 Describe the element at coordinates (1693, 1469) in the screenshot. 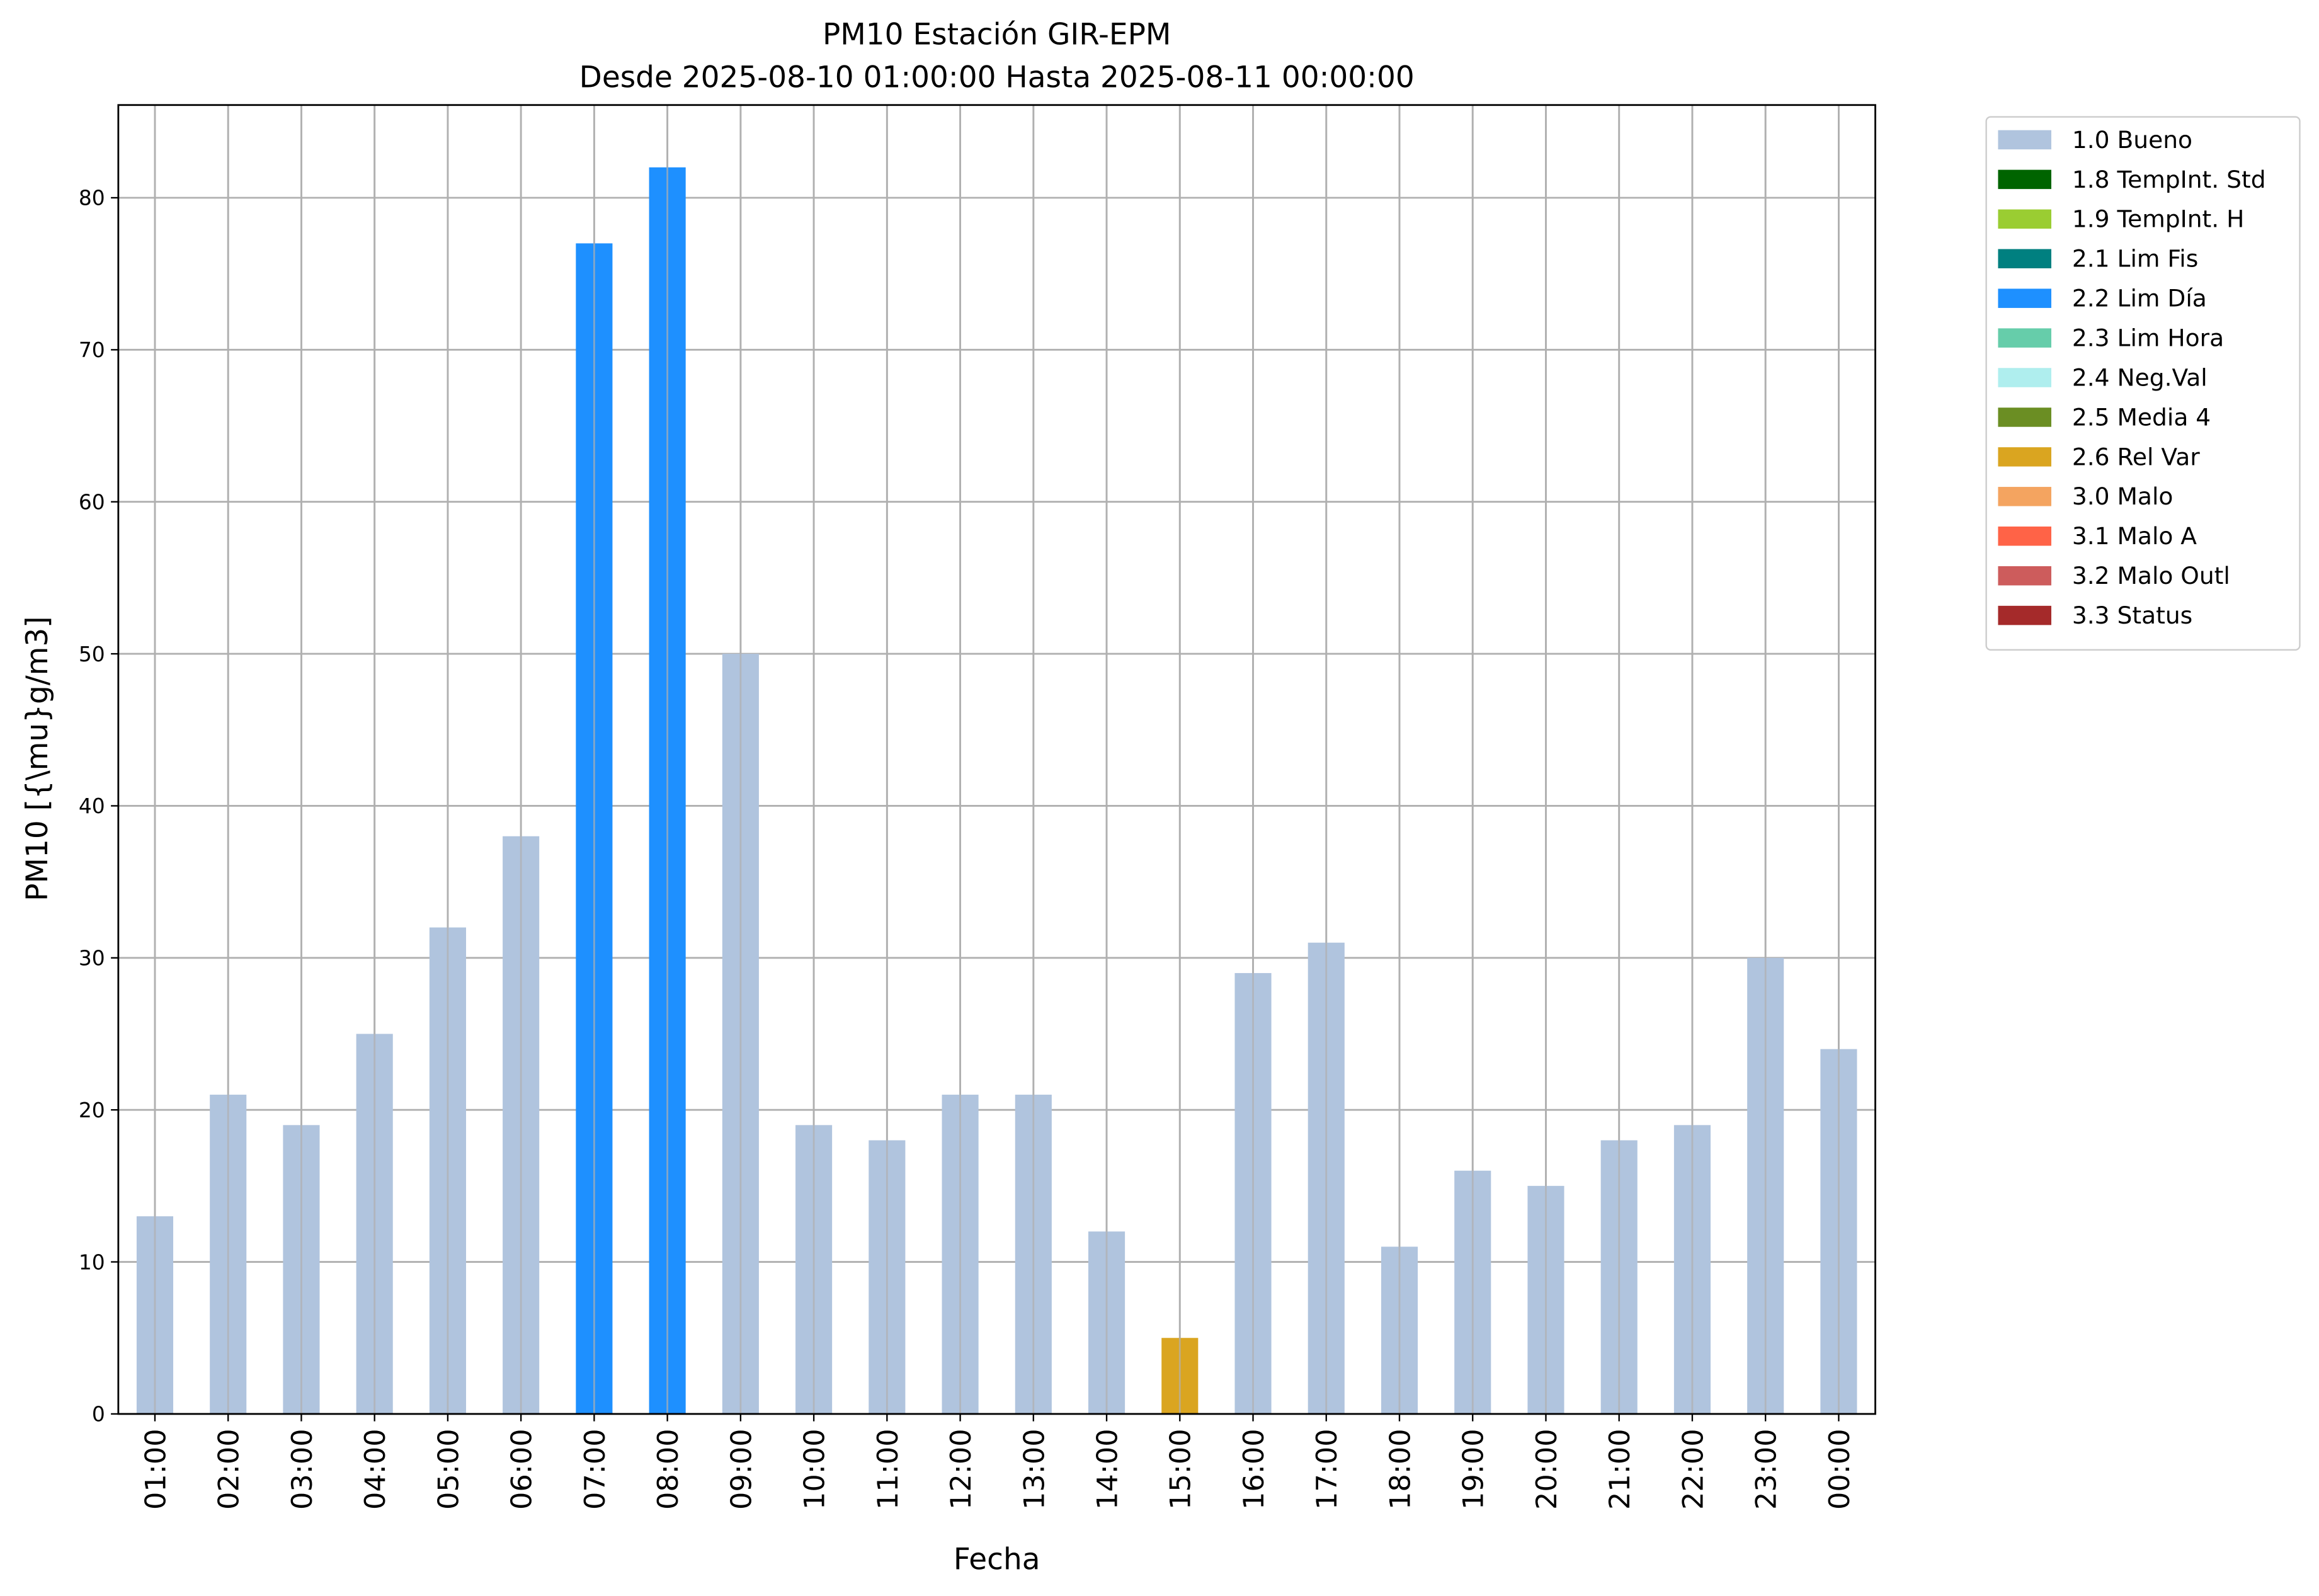

I see `x-tick-label: 22:00` at that location.